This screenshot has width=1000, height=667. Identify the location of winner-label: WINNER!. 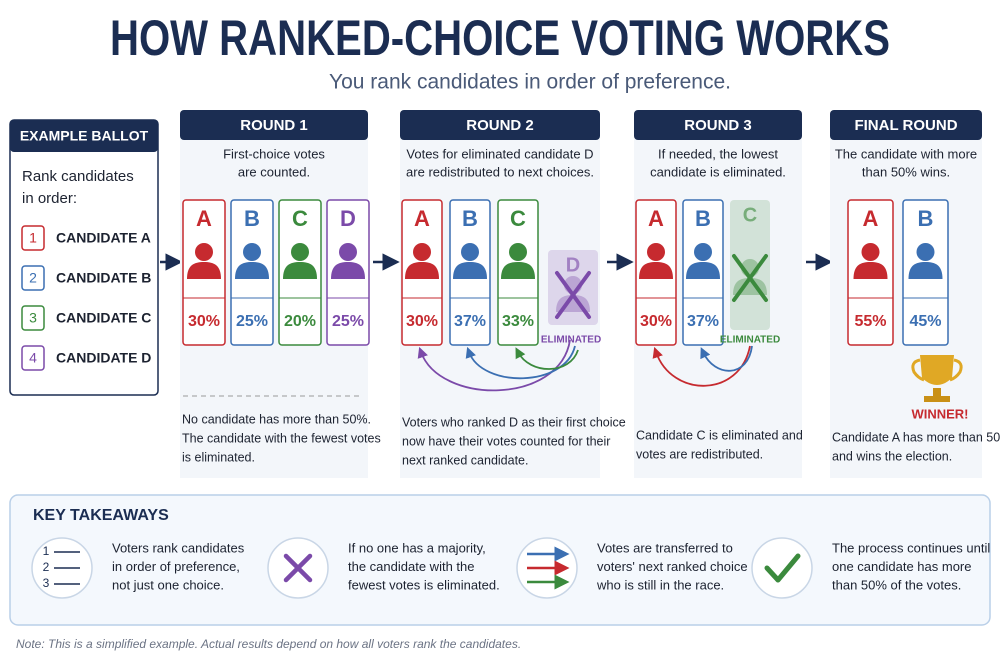
(939, 413).